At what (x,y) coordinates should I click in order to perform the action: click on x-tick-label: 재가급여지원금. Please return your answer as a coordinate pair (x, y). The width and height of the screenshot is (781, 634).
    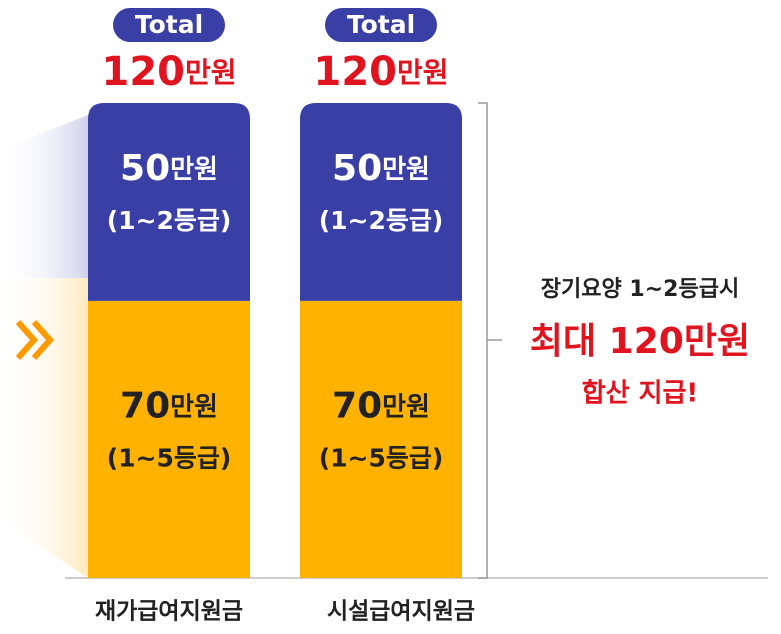
    Looking at the image, I should click on (169, 612).